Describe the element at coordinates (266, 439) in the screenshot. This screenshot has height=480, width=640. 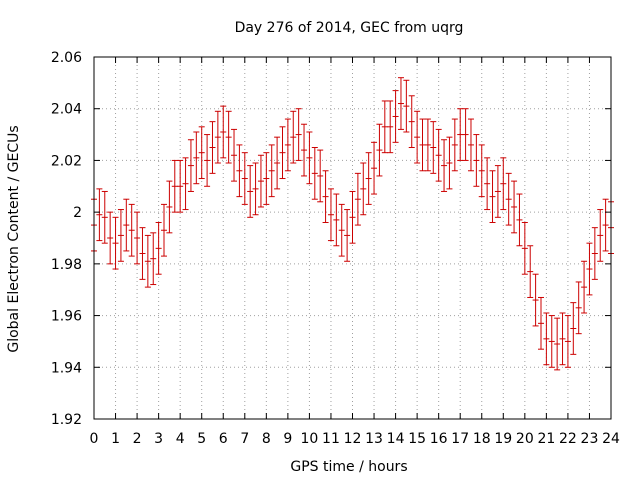
I see `x-tick-label: 8` at that location.